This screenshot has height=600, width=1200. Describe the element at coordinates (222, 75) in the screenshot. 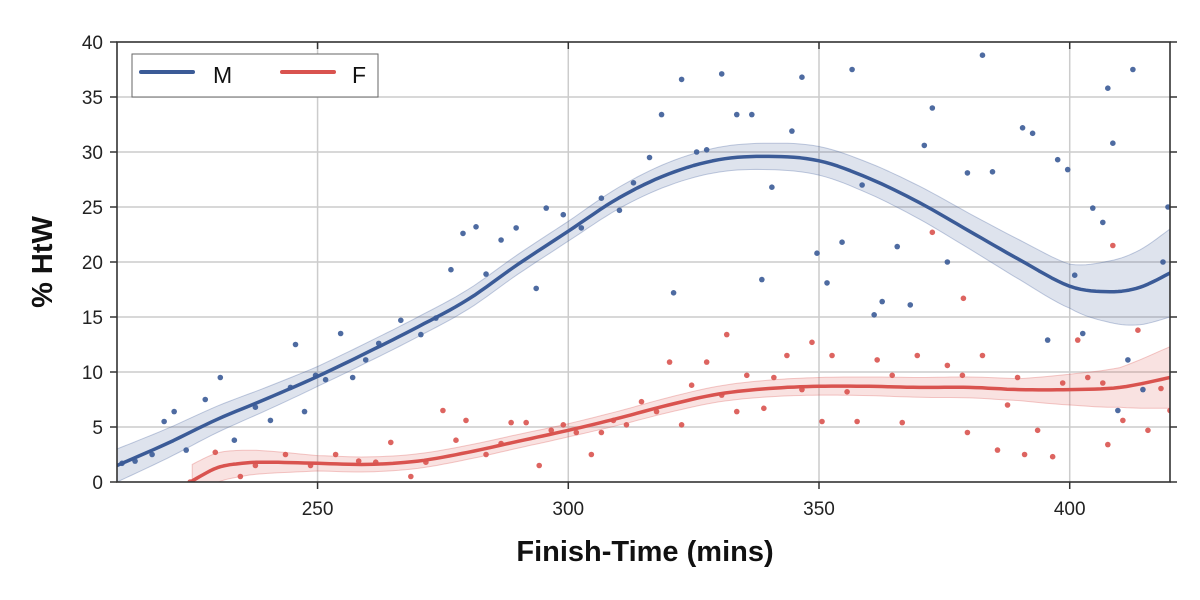

I see `legend-label-m: M` at that location.